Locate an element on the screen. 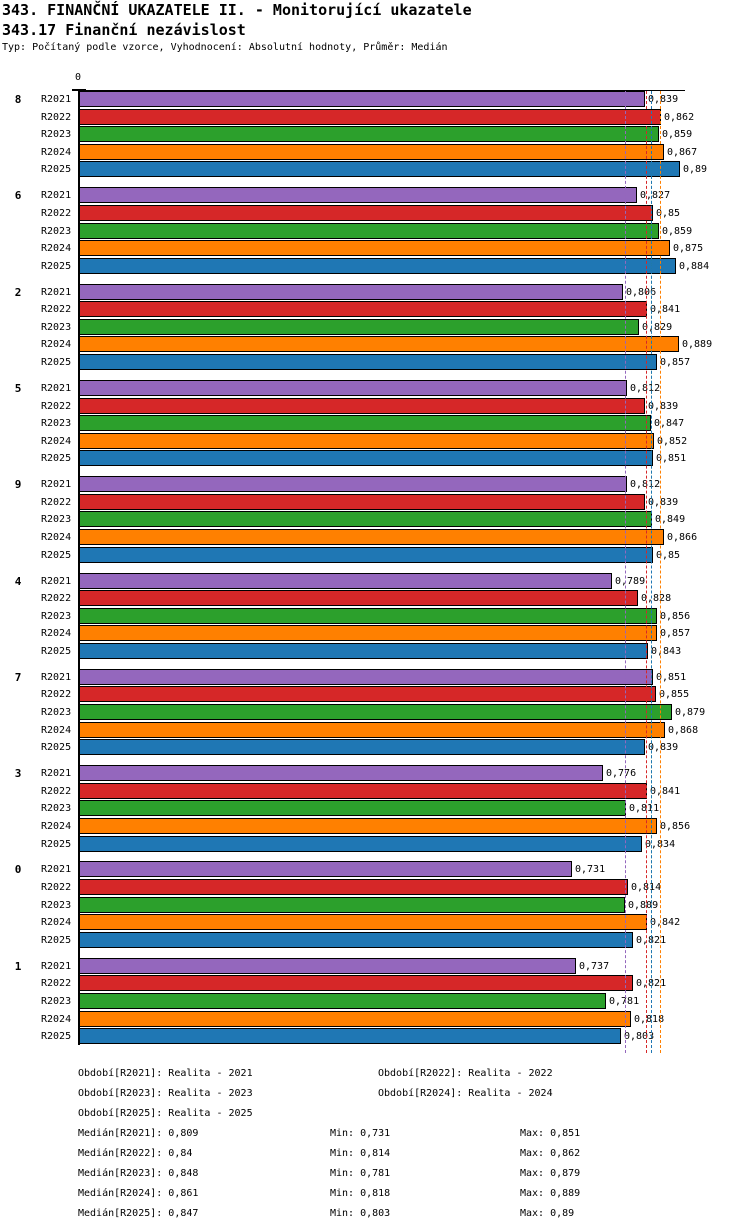 The image size is (750, 1232). legend-min-value: Min: 0,818 is located at coordinates (360, 1193).